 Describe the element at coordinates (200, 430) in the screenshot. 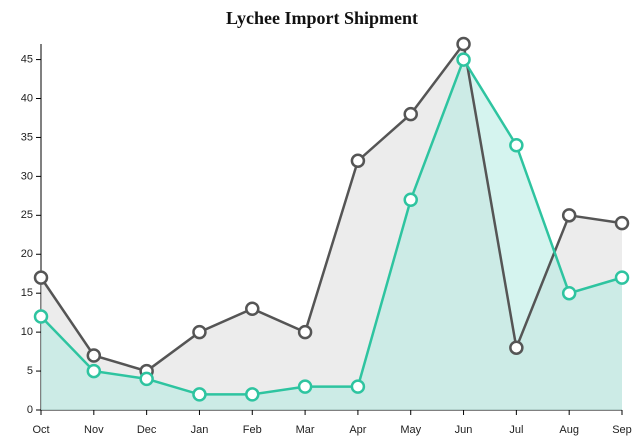

I see `x-tick-label: Jan` at that location.